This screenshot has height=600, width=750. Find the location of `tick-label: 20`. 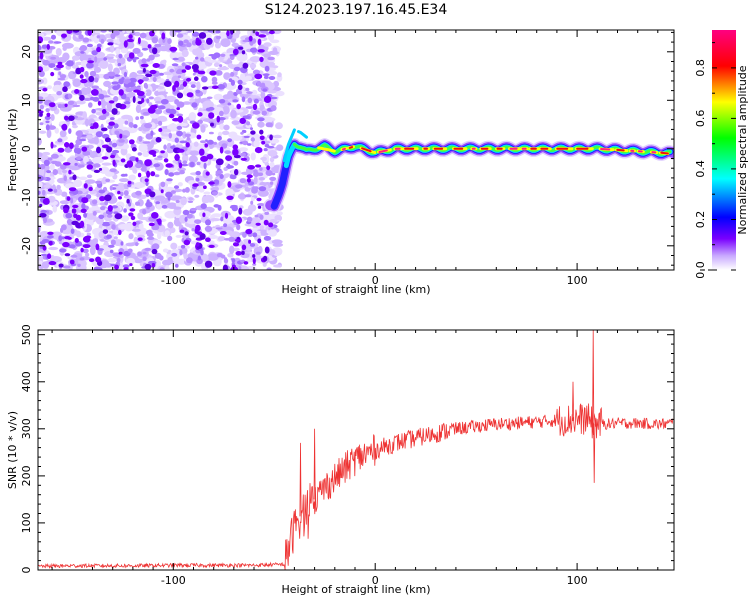

tick-label: 20 is located at coordinates (26, 52).